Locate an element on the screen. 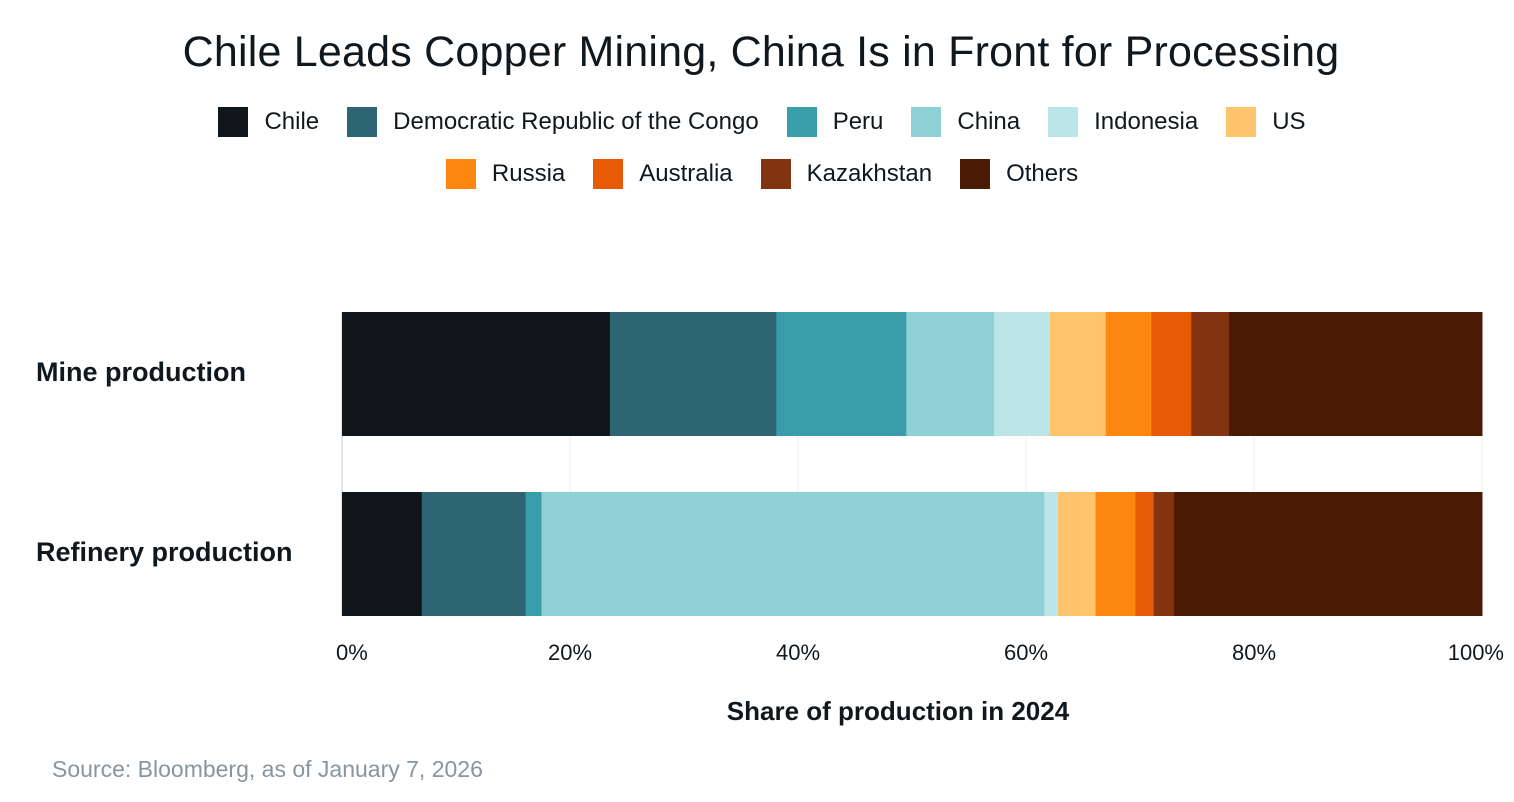  legend-label: US is located at coordinates (1289, 121).